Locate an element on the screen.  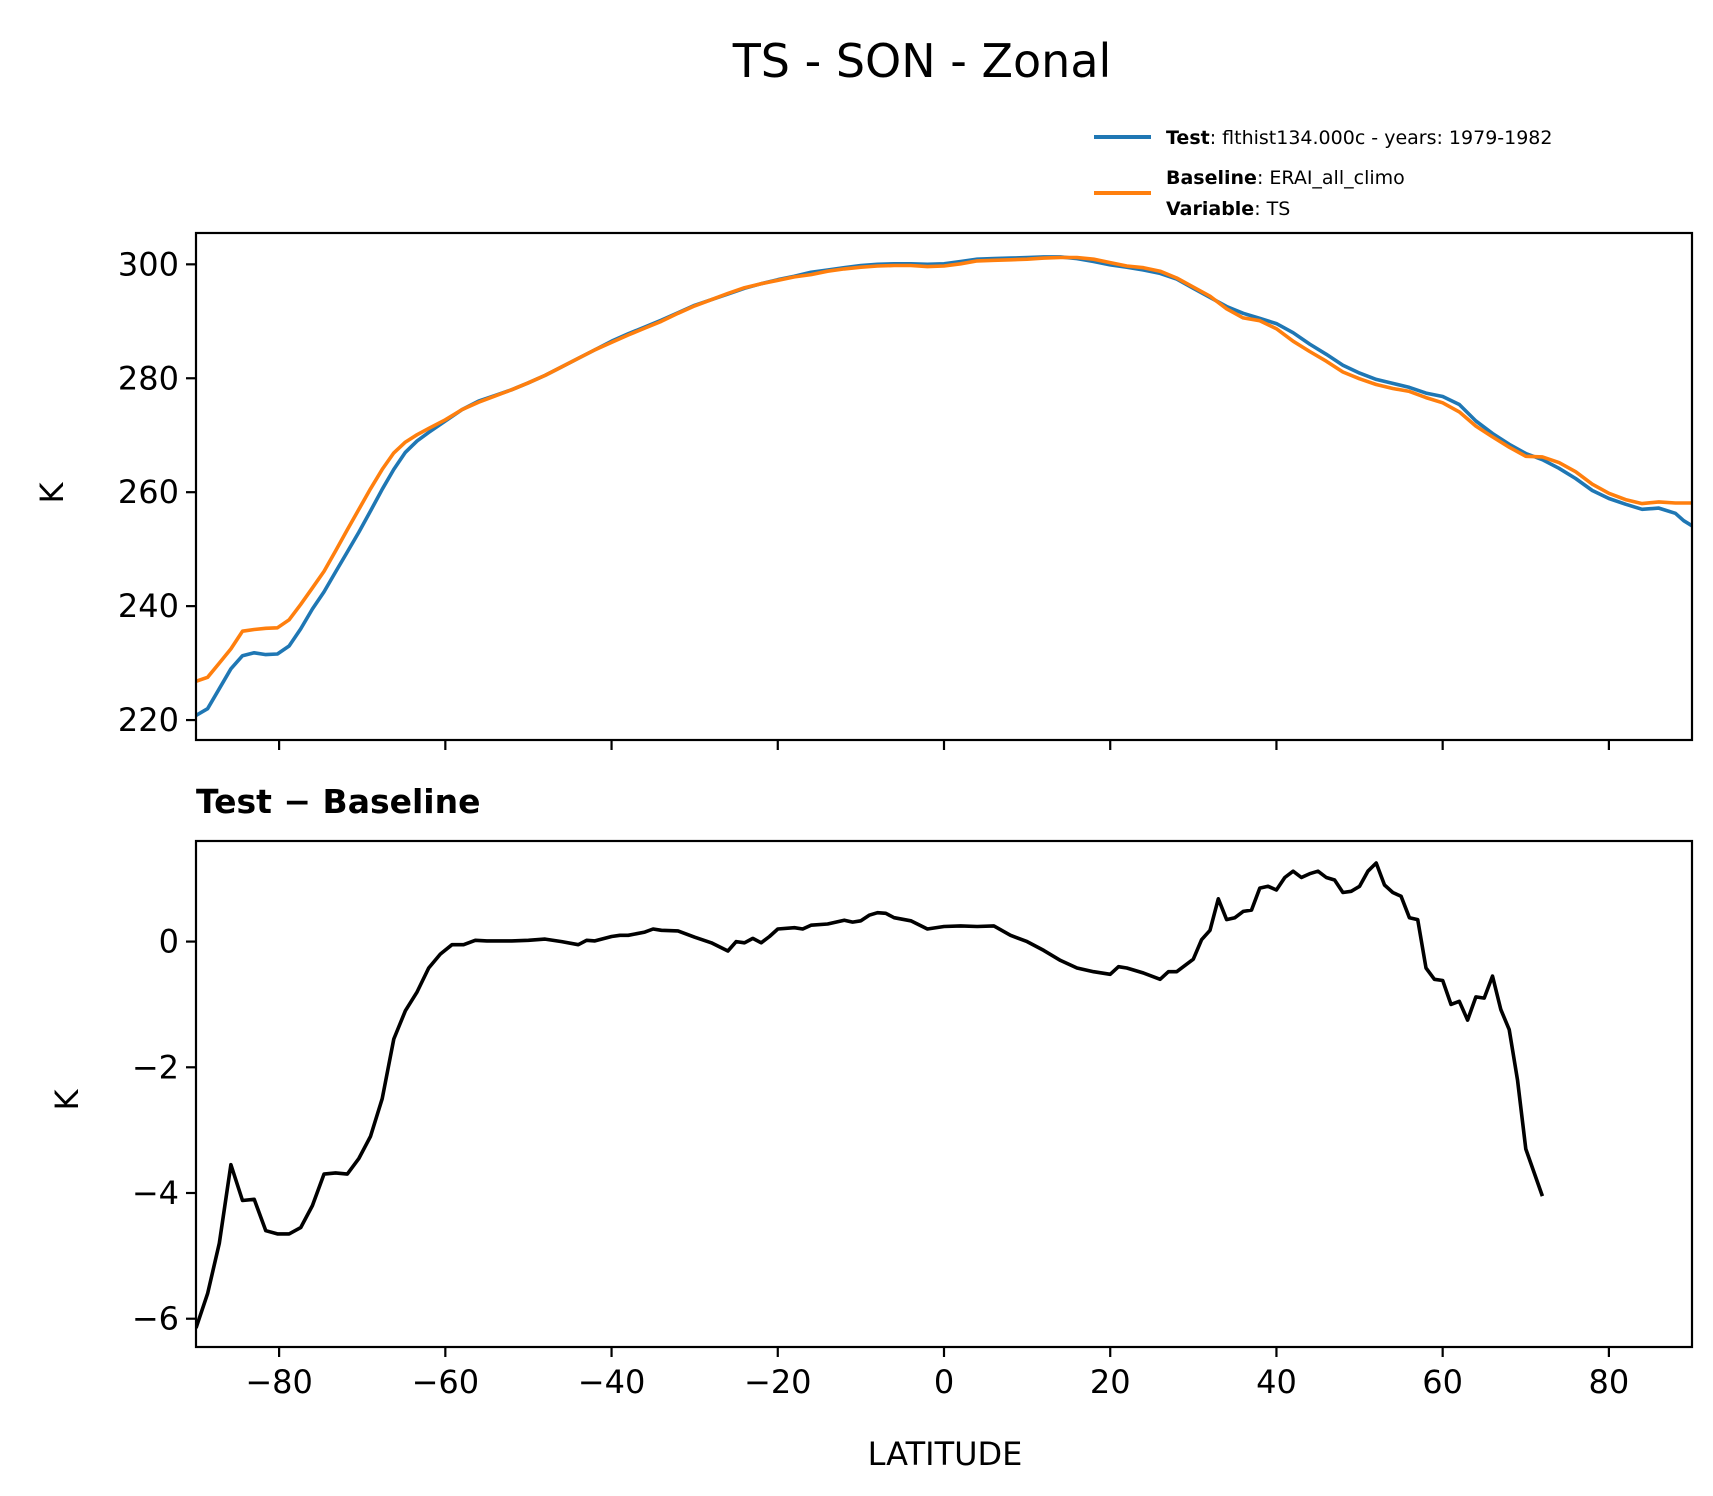
panel-subtitle: Test − Baseline is located at coordinates (338, 801).